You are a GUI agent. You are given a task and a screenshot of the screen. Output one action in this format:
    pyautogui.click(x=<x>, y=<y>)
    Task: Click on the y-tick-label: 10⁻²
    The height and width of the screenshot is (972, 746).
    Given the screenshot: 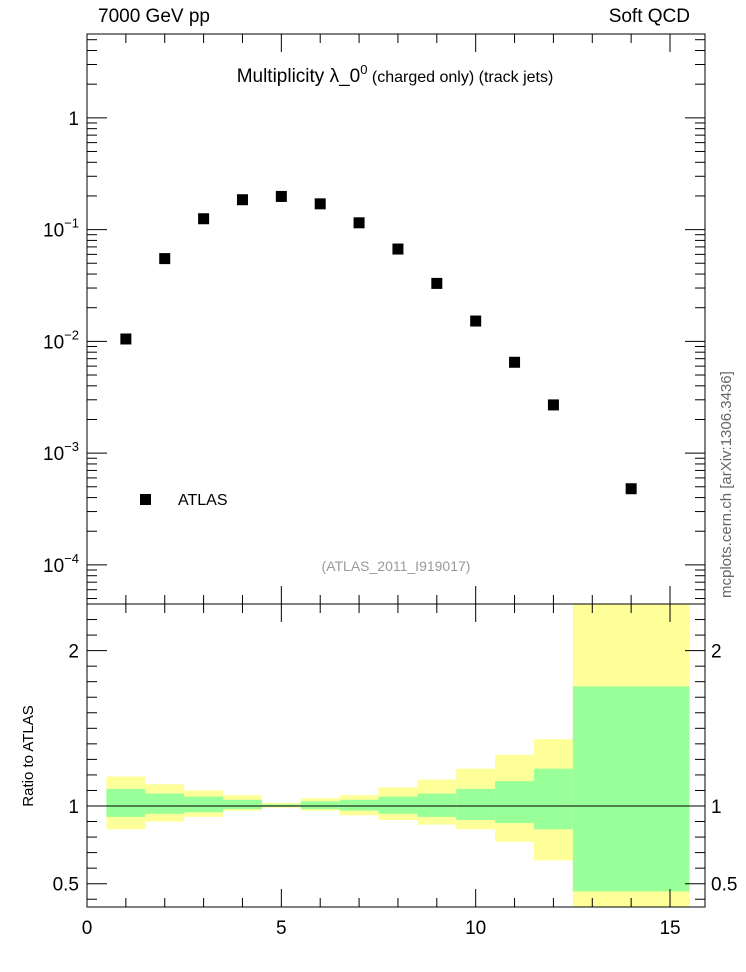 What is the action you would take?
    pyautogui.click(x=61, y=340)
    